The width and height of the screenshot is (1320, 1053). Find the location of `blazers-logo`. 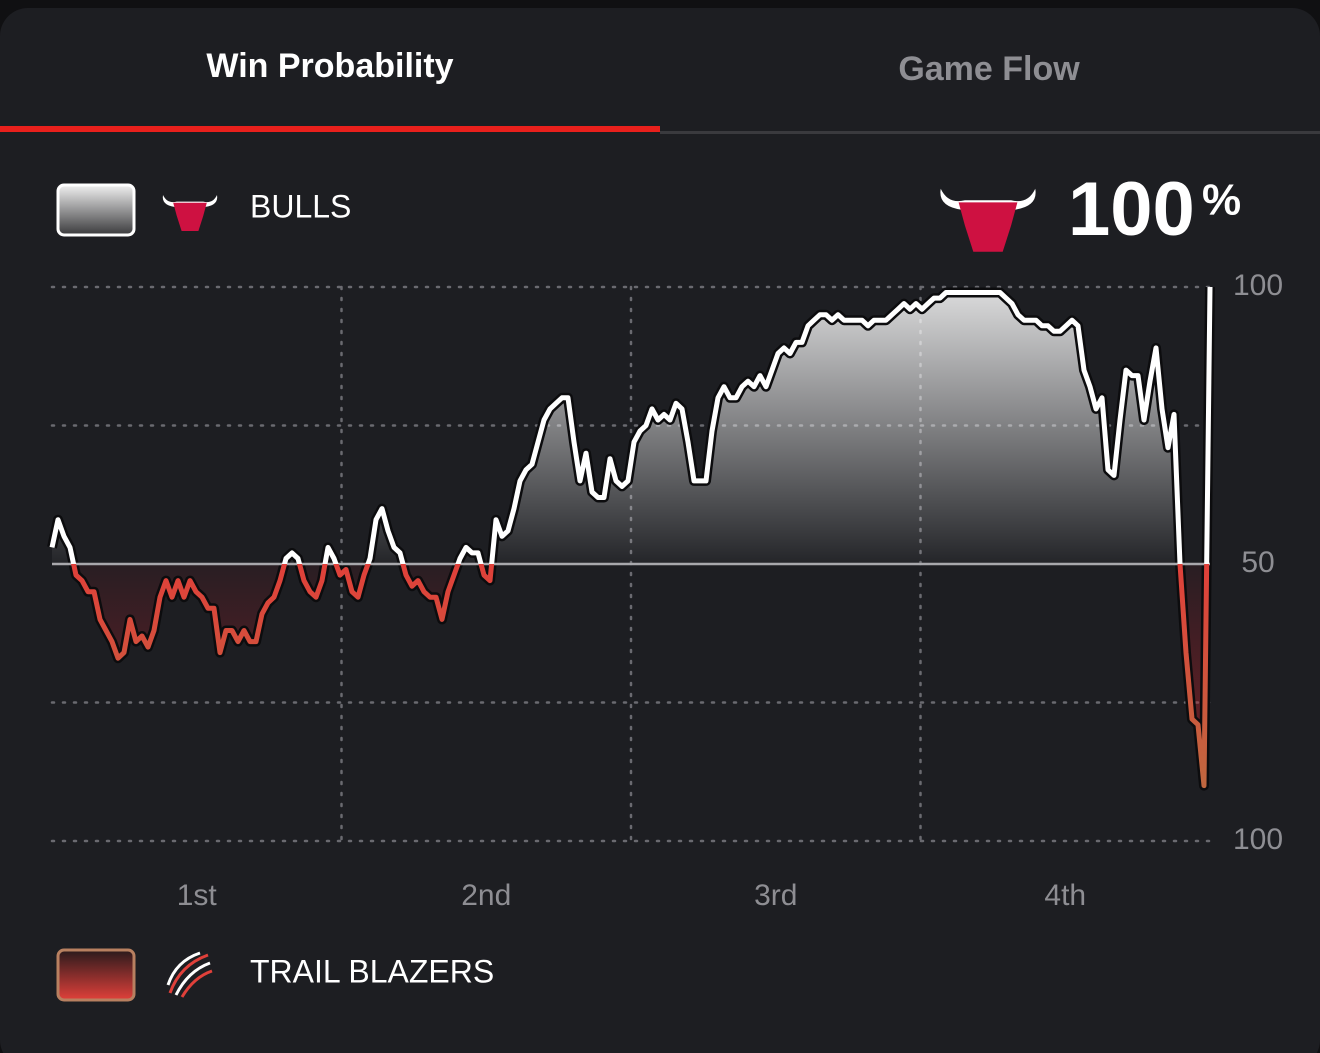

blazers-logo is located at coordinates (189, 974).